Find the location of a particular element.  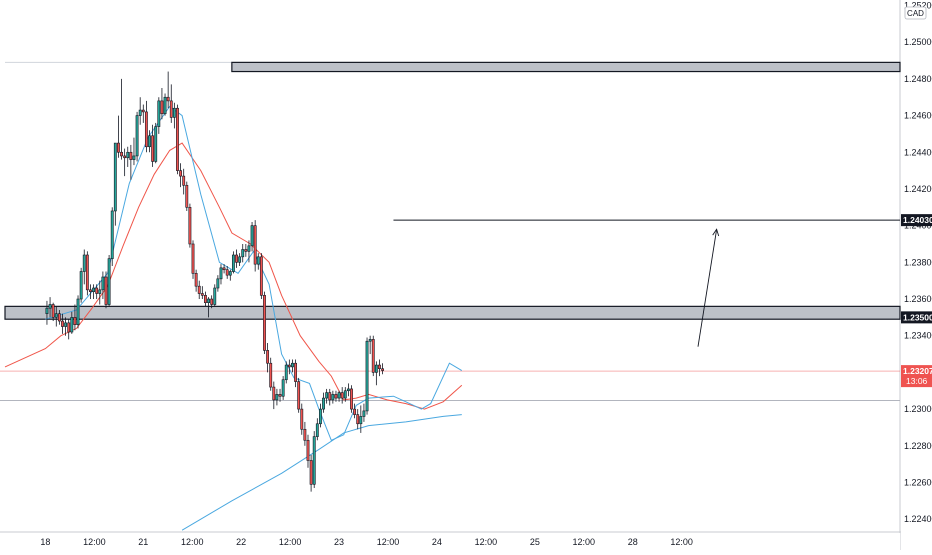

currency-badge-label: CAD is located at coordinates (915, 13).